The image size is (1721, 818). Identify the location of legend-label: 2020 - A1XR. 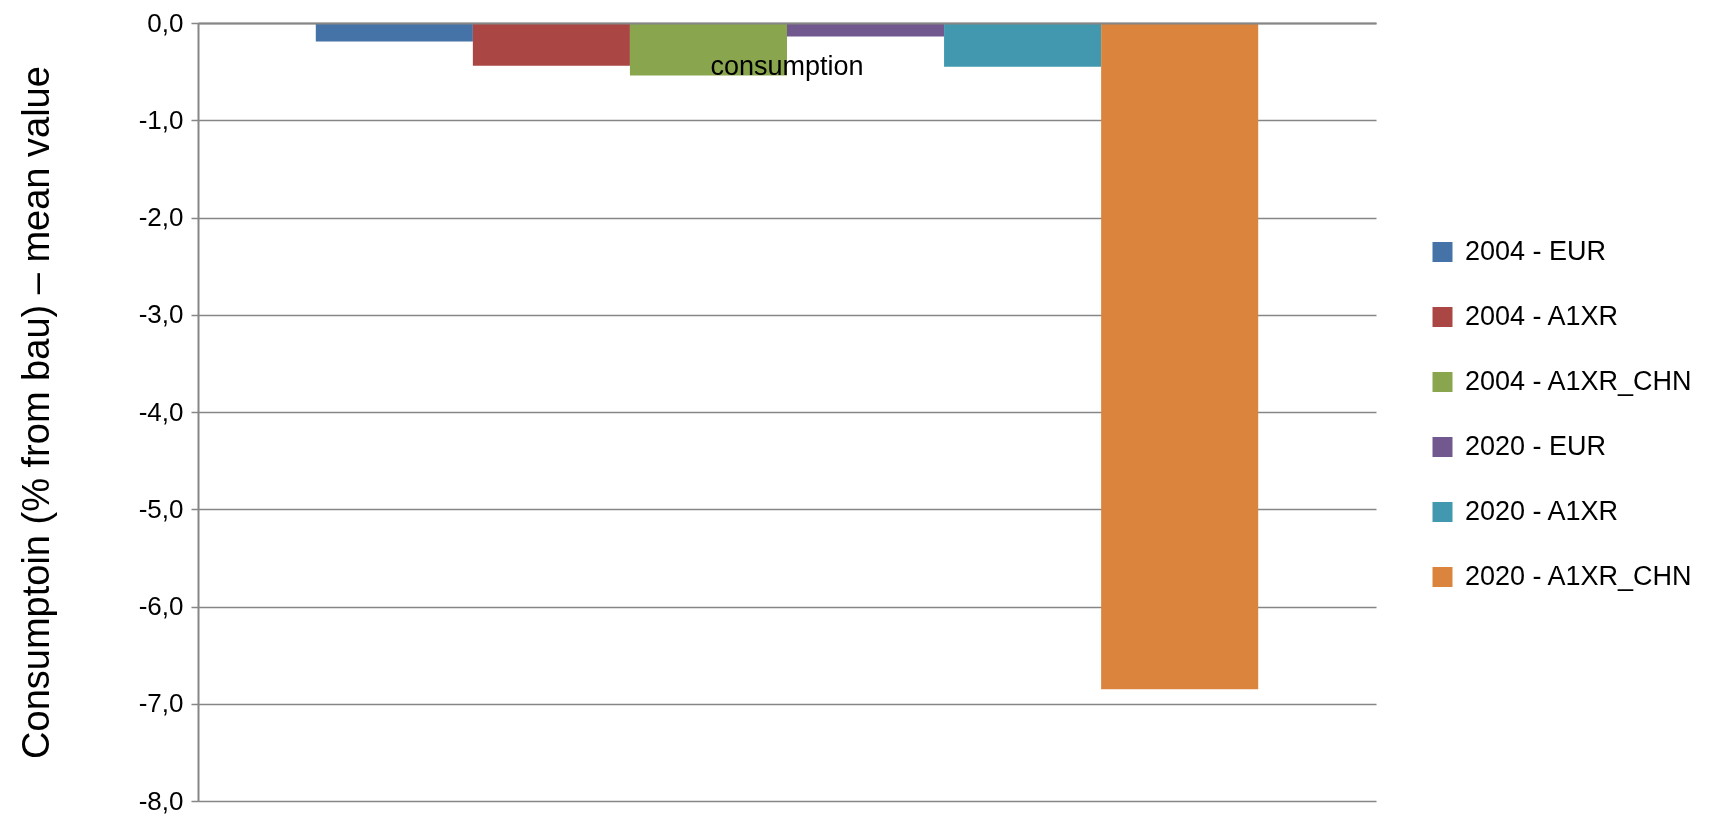
(1542, 511).